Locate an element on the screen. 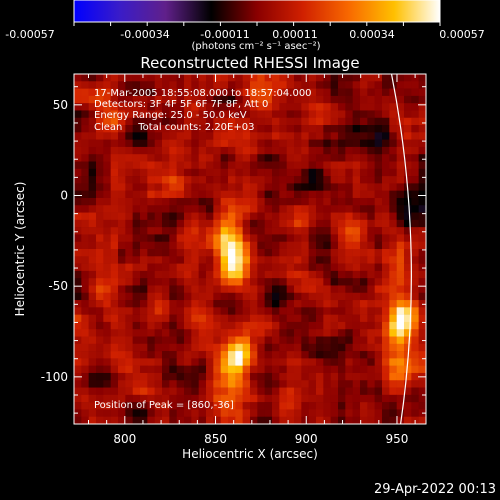 Image resolution: width=500 pixels, height=500 pixels. x-axis-label: Heliocentric X (arcsec) is located at coordinates (250, 454).